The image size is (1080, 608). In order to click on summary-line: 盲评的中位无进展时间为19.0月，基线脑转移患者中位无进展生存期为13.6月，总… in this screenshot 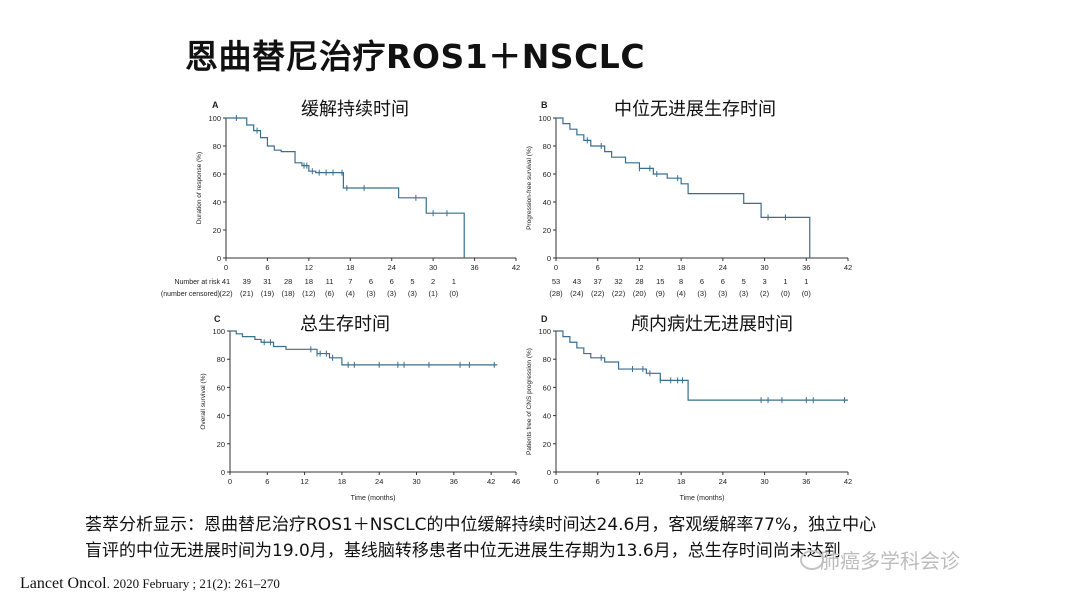, I will do `click(463, 551)`.